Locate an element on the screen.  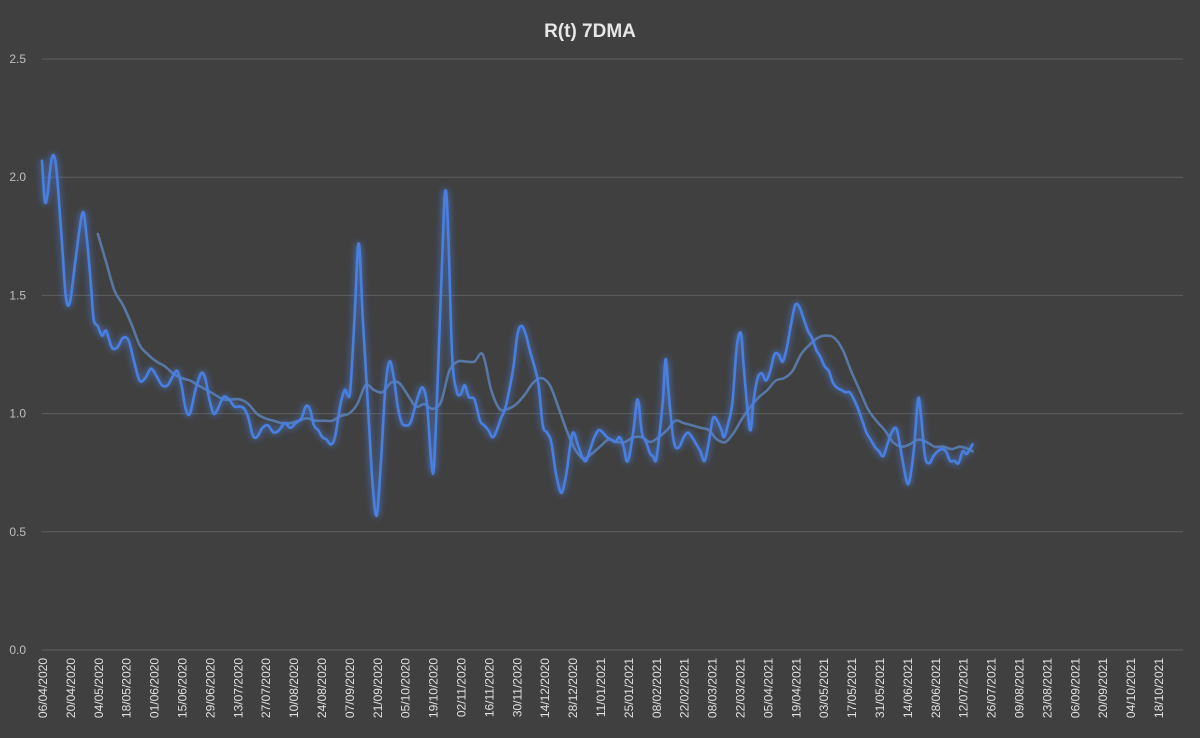
y-tick-label: 2.0 is located at coordinates (17, 177).